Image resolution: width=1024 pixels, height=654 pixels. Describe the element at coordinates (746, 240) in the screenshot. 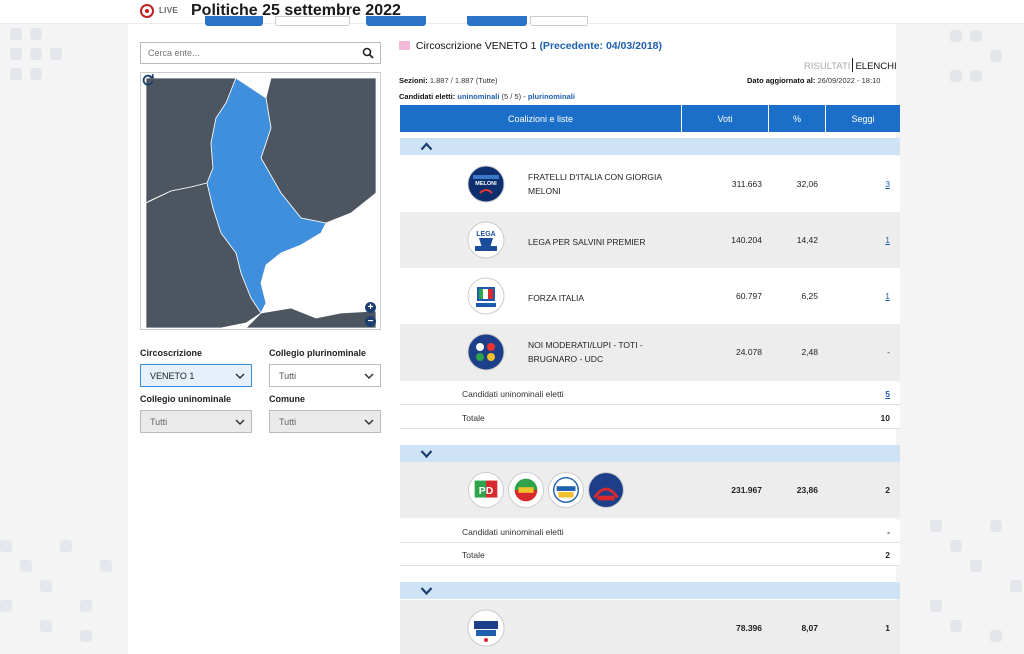

I see `party-votes: 140.204` at that location.